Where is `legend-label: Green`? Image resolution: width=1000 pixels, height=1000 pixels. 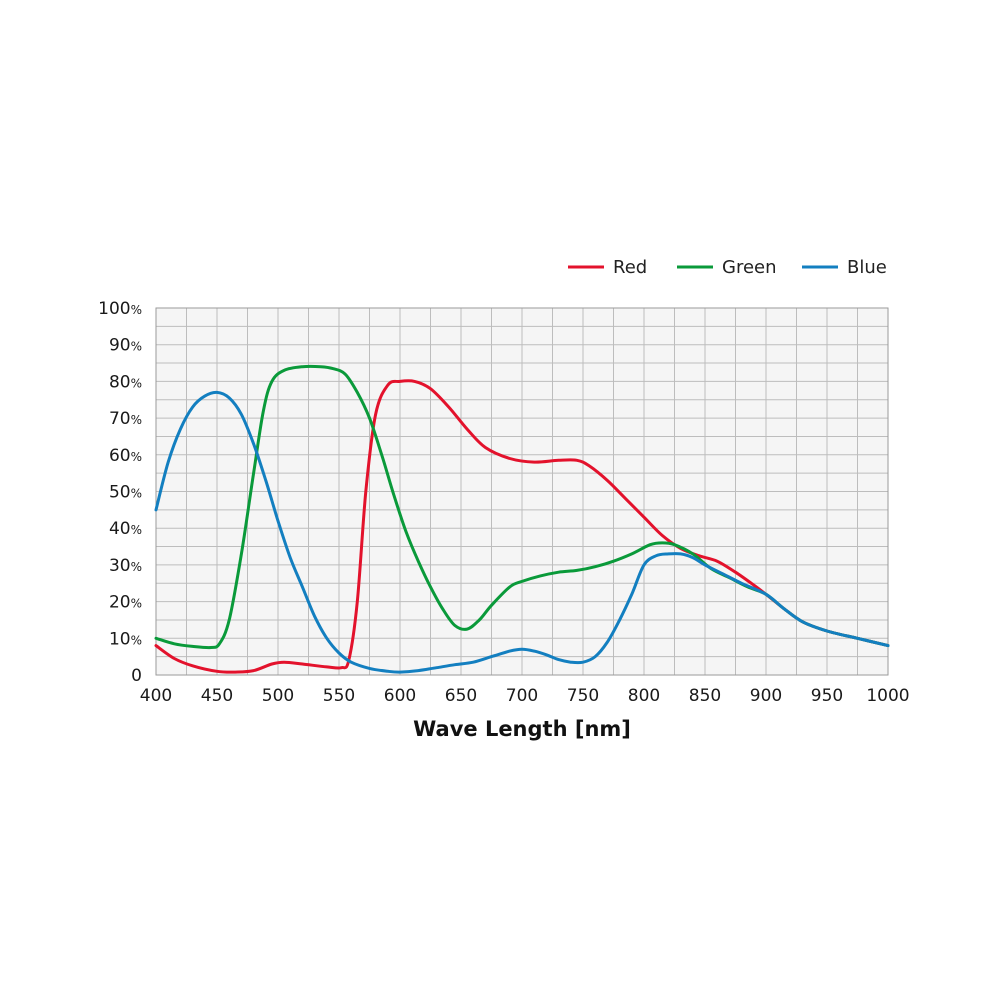 legend-label: Green is located at coordinates (749, 267).